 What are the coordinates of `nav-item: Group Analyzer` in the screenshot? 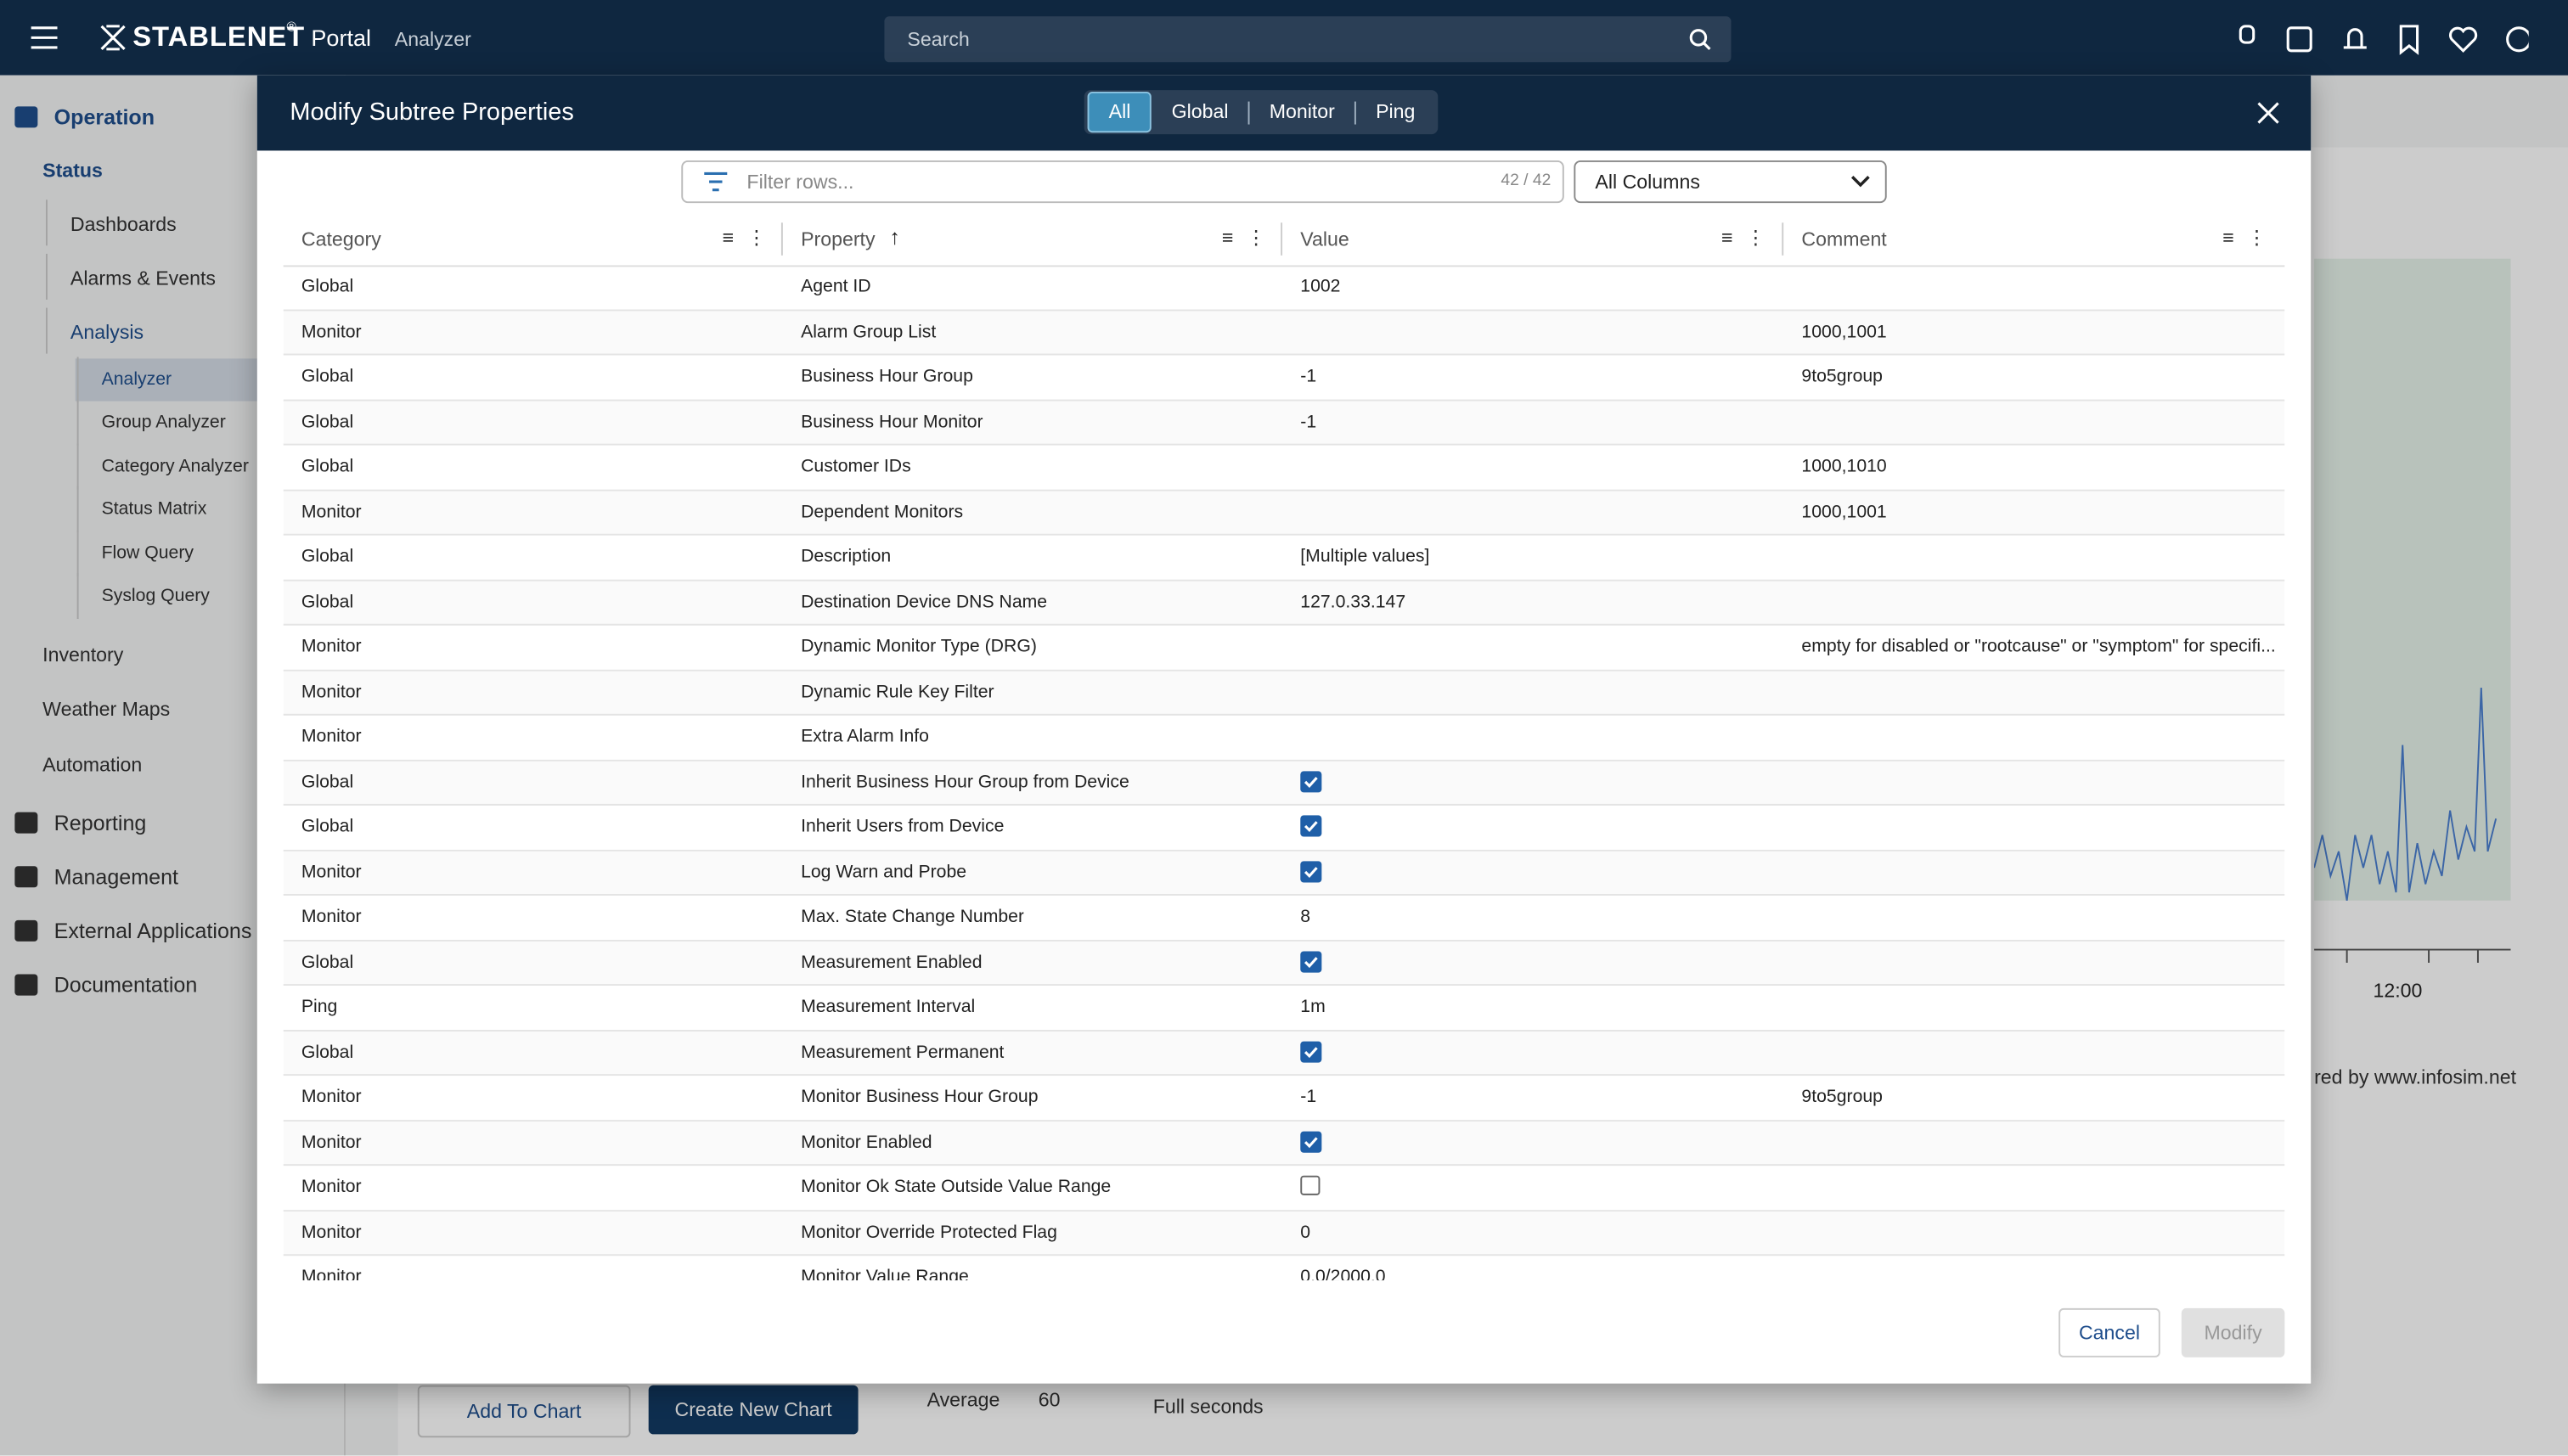 It's located at (163, 422).